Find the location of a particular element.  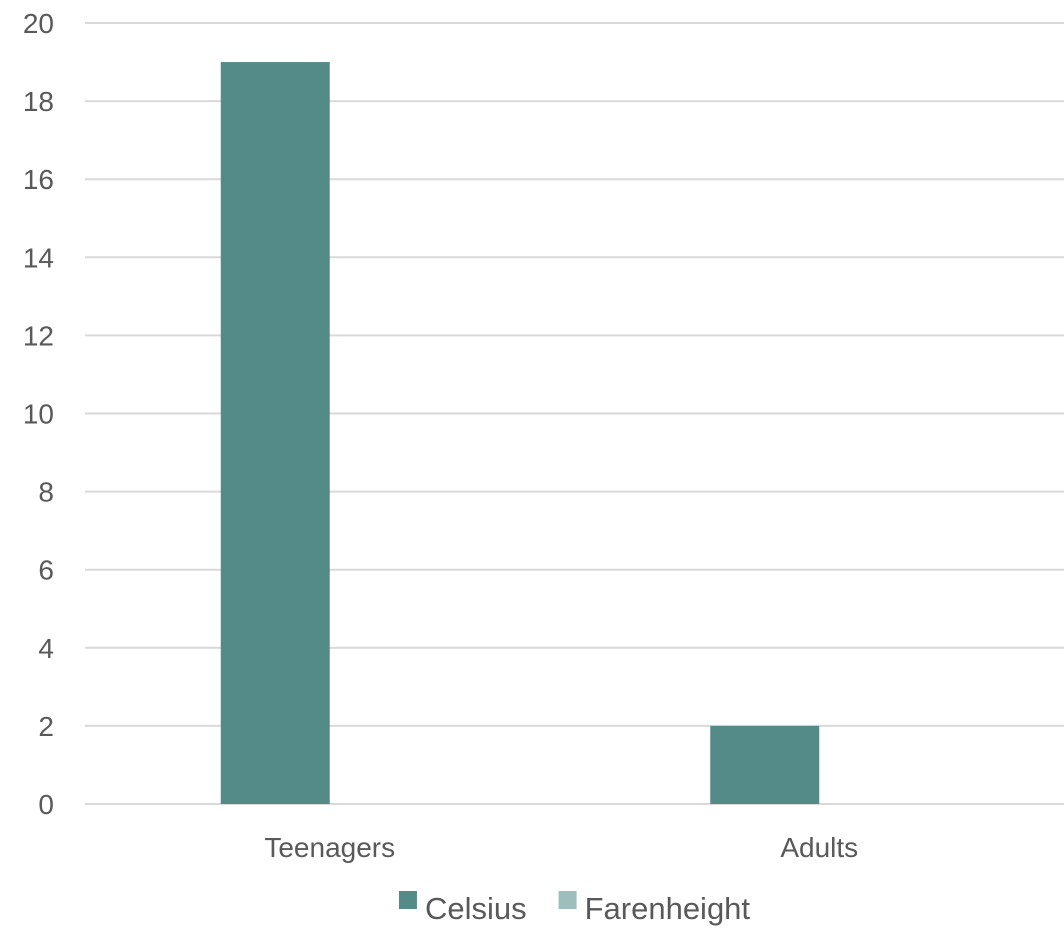

legend-label: Farenheight is located at coordinates (668, 908).